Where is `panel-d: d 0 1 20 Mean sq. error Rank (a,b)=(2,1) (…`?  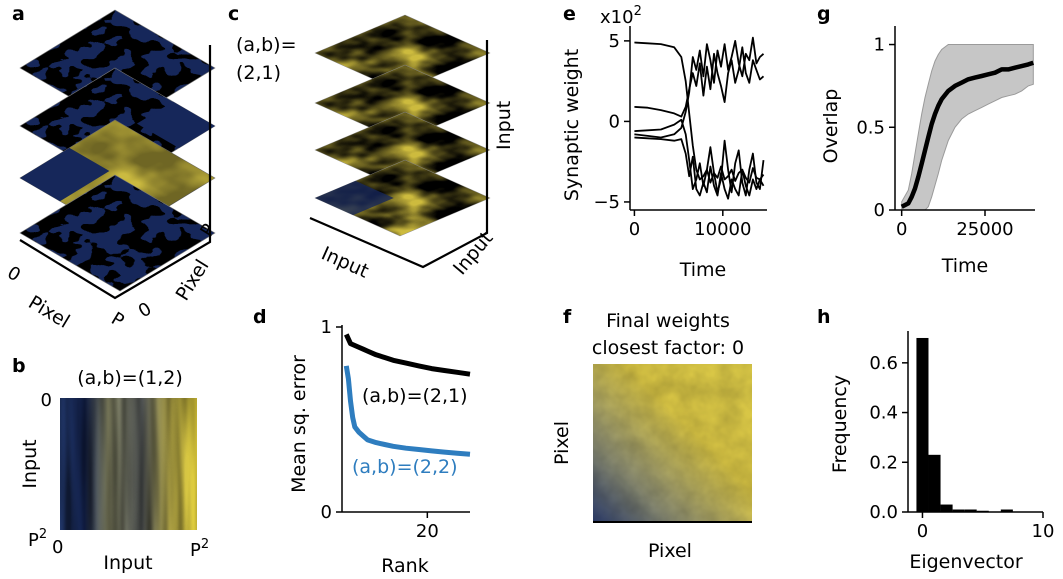
panel-d: d 0 1 20 Mean sq. error Rank (a,b)=(2,1) (… is located at coordinates (362, 441).